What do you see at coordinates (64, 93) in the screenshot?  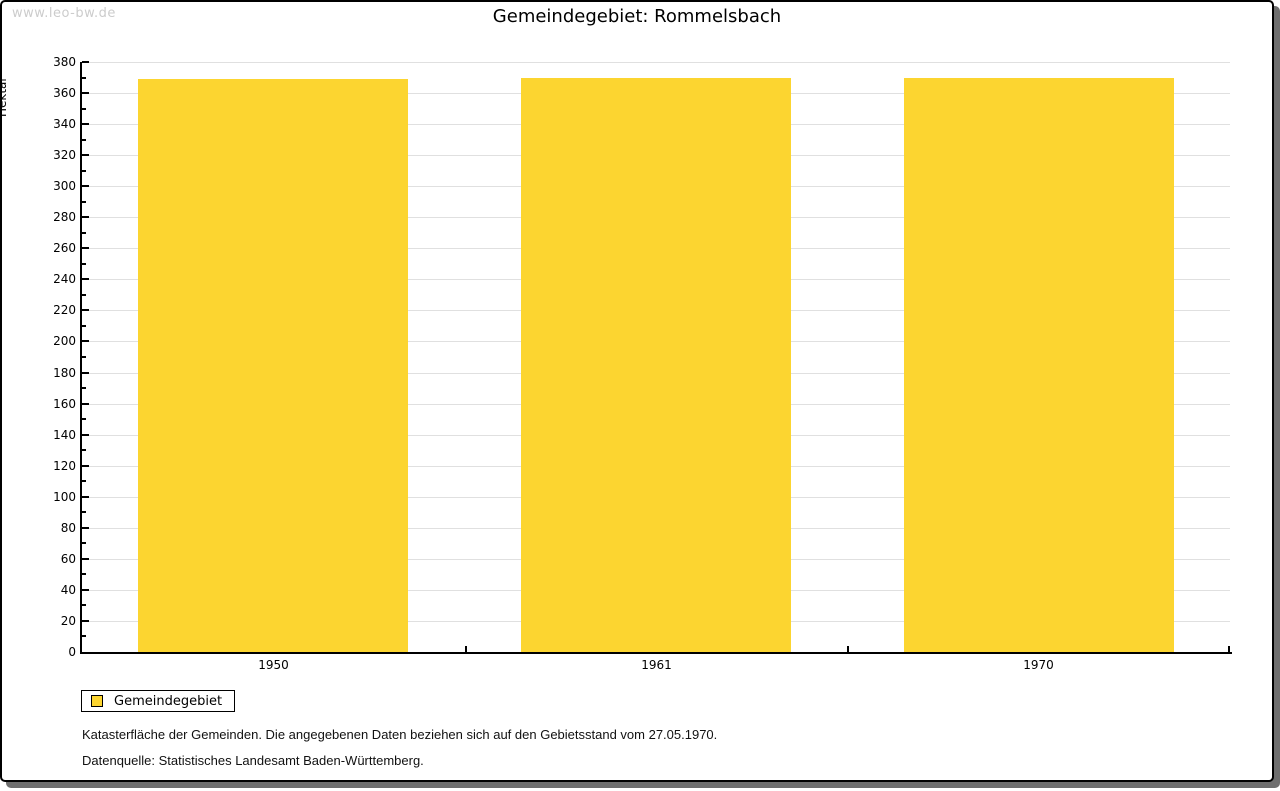 I see `y-tick-label: 360` at bounding box center [64, 93].